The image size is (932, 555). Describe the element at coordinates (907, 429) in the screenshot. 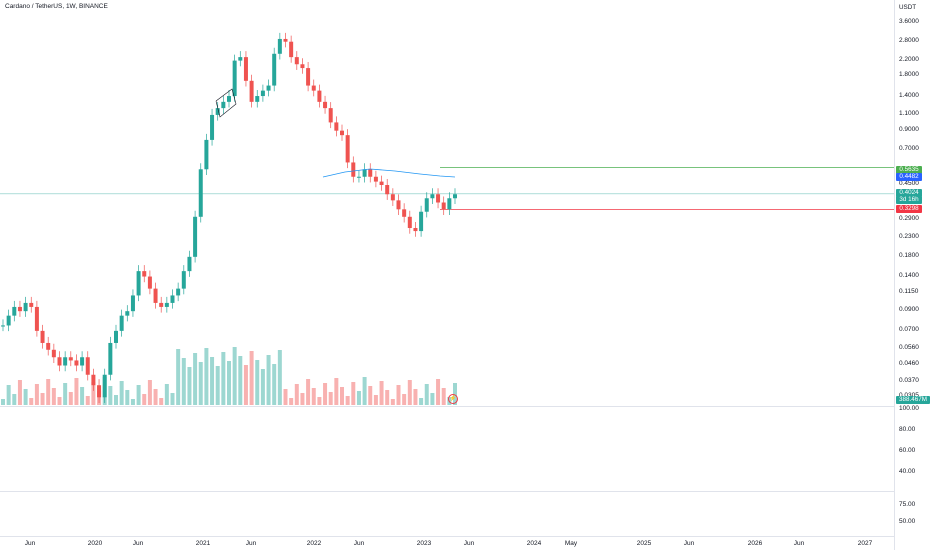

I see `indicator-tick-label: 80.00` at that location.